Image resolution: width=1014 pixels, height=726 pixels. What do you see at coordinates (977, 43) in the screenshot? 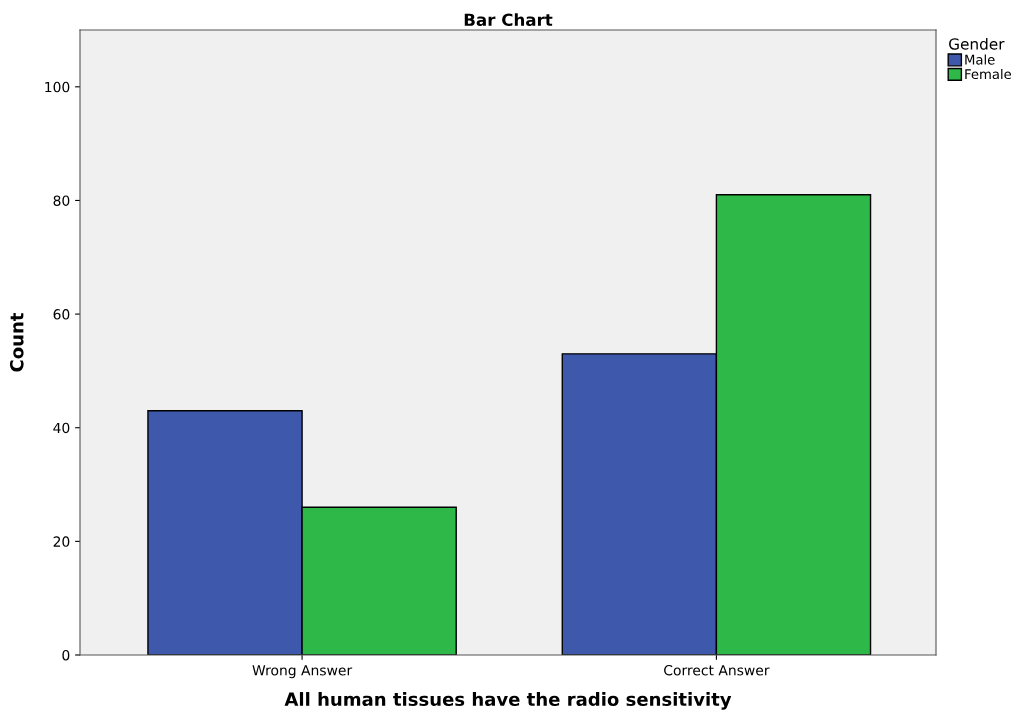
I see `legend-title: Gender` at bounding box center [977, 43].